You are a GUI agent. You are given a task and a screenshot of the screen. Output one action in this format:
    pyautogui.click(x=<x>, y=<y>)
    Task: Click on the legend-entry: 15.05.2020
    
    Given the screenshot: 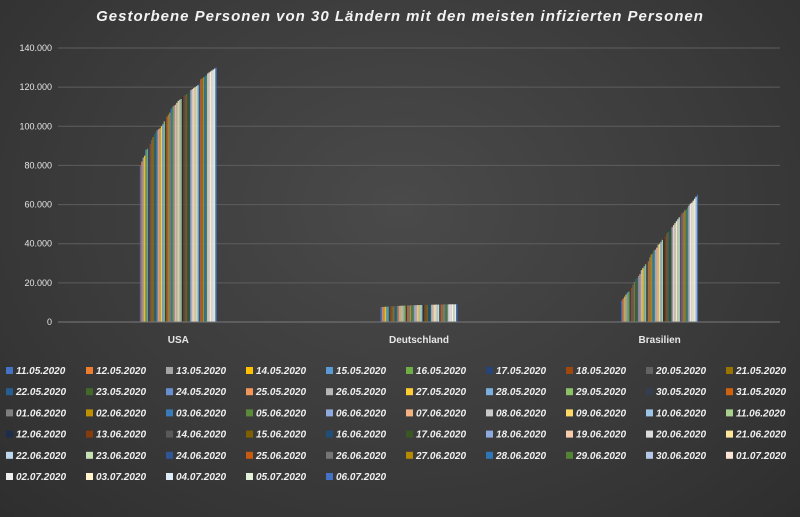 What is the action you would take?
    pyautogui.click(x=361, y=371)
    